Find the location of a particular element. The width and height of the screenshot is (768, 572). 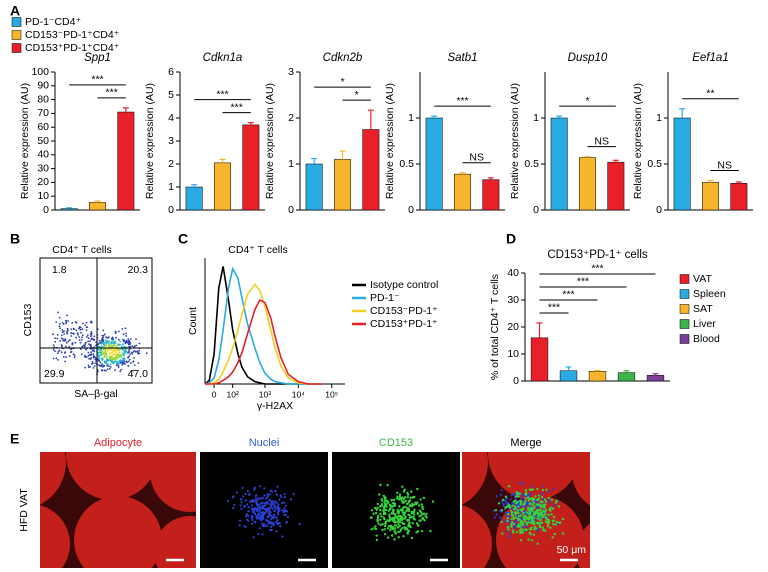

adipocyte is located at coordinates (583, 545).